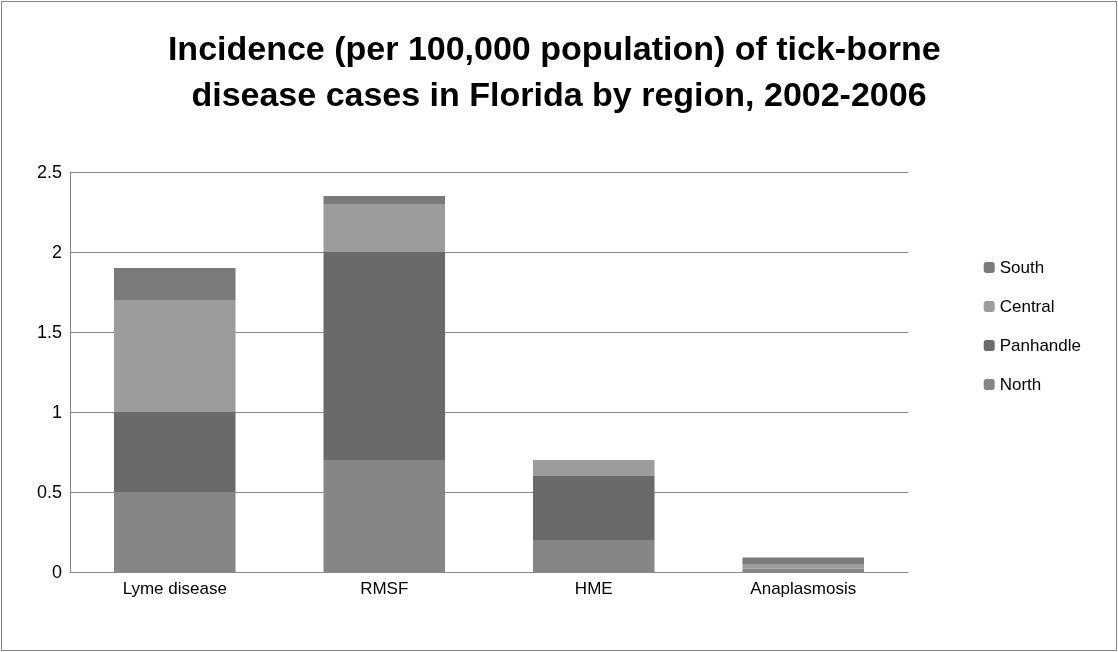  I want to click on y-tick-label: 2.5, so click(49, 172).